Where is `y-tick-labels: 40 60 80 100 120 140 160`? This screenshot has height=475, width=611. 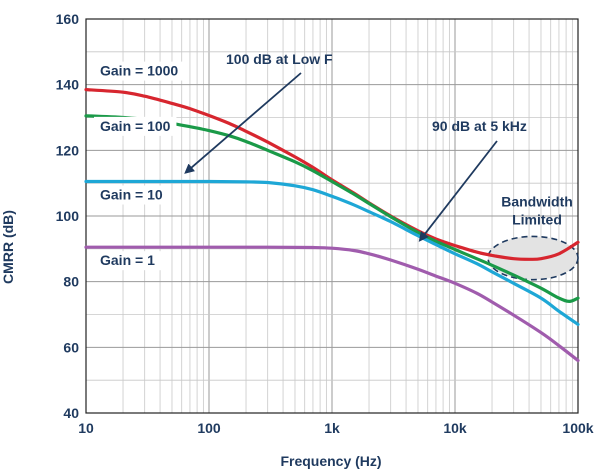
y-tick-labels: 40 60 80 100 120 140 160 is located at coordinates (68, 216).